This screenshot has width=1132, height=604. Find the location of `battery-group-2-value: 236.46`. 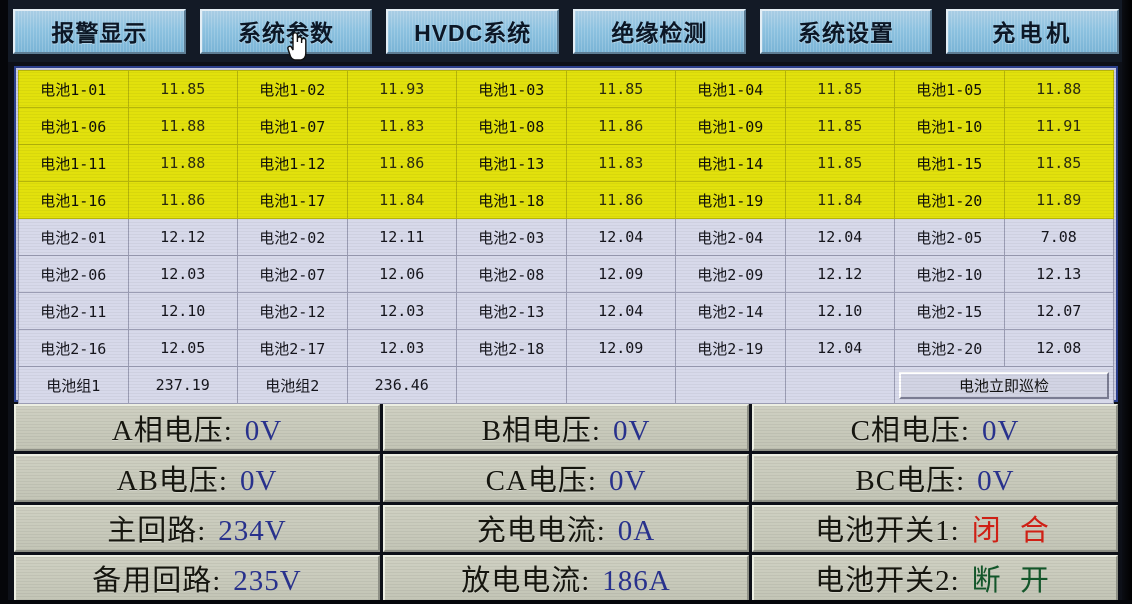

battery-group-2-value: 236.46 is located at coordinates (401, 385).